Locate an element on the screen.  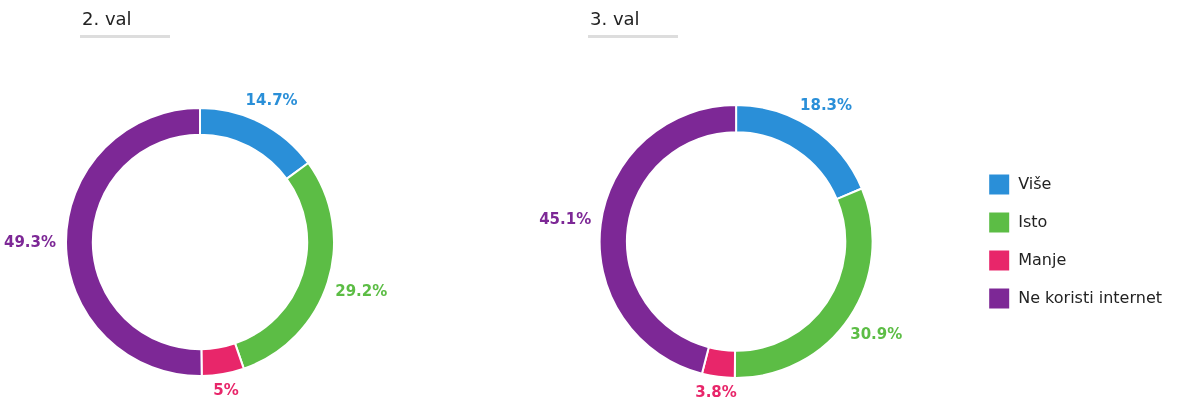
data-label: 30.9% is located at coordinates (876, 334).